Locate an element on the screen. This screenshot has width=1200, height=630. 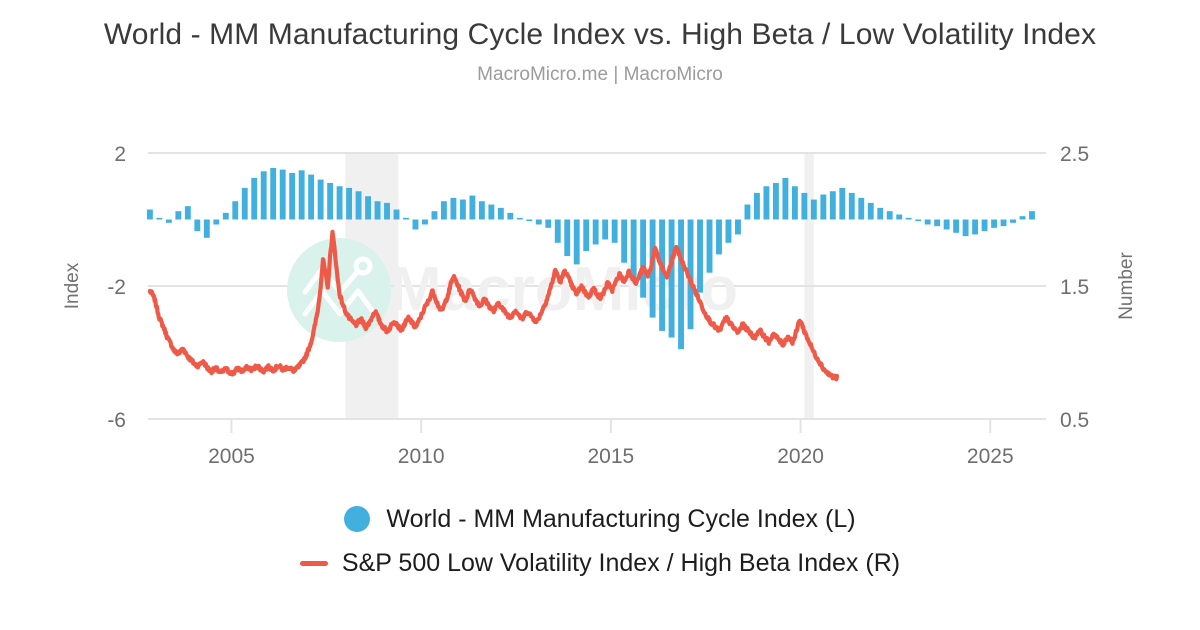
y-axis-left-tick-label: -6 is located at coordinates (116, 420).